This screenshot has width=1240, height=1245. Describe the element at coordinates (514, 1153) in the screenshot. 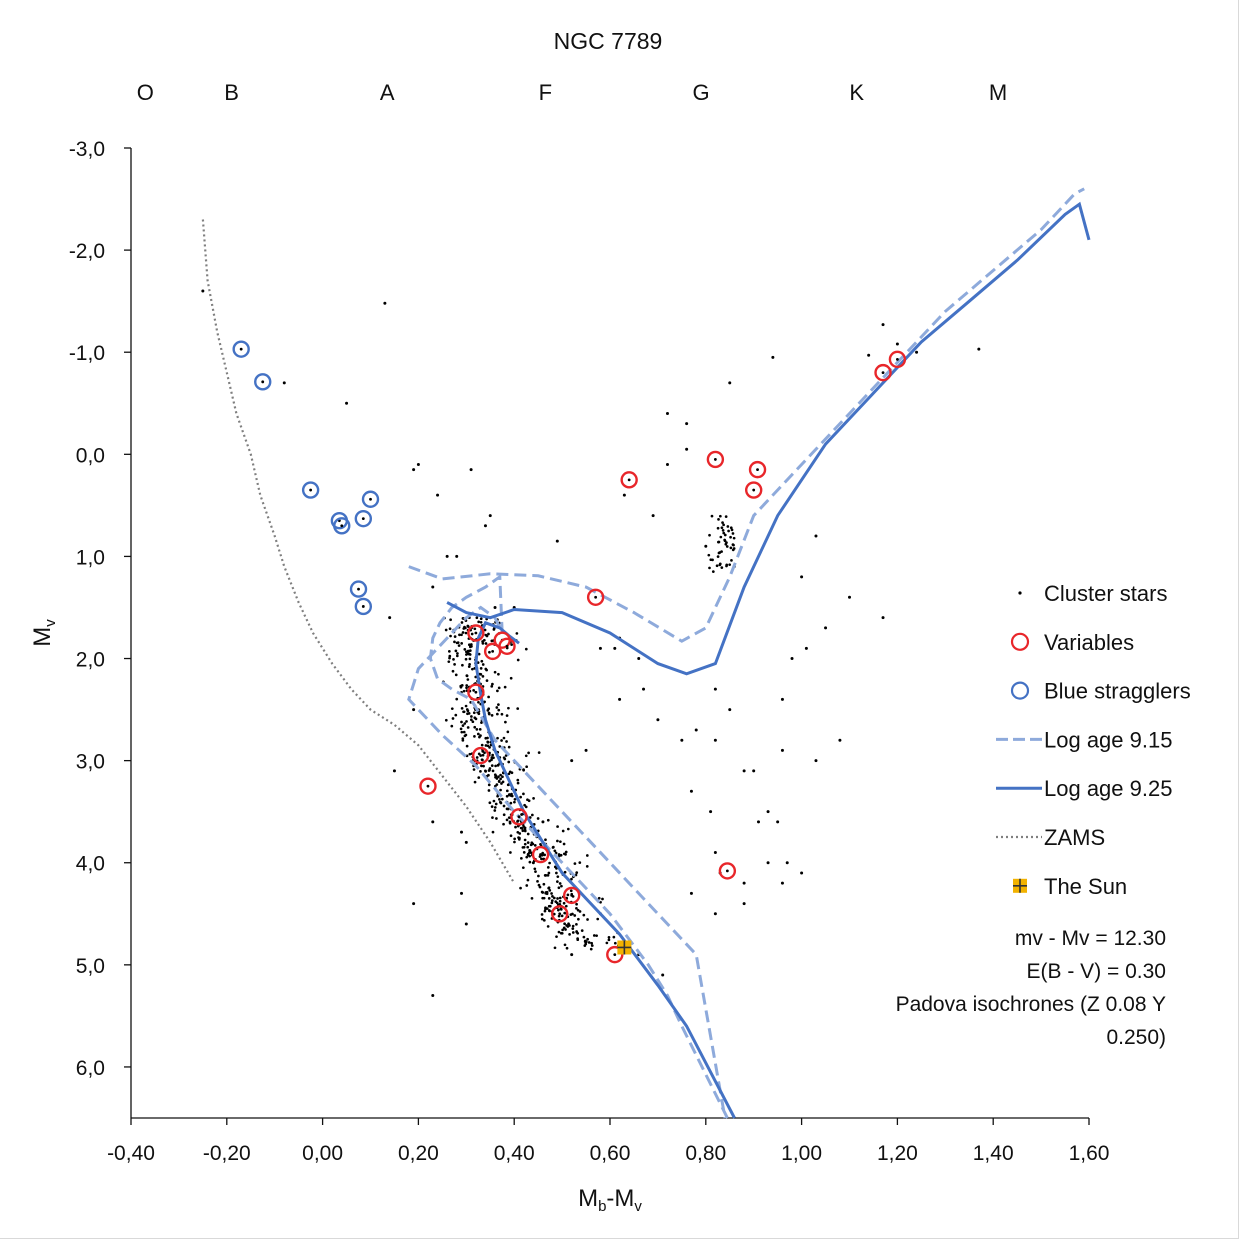

I see `x-tick-label: 0,40` at that location.